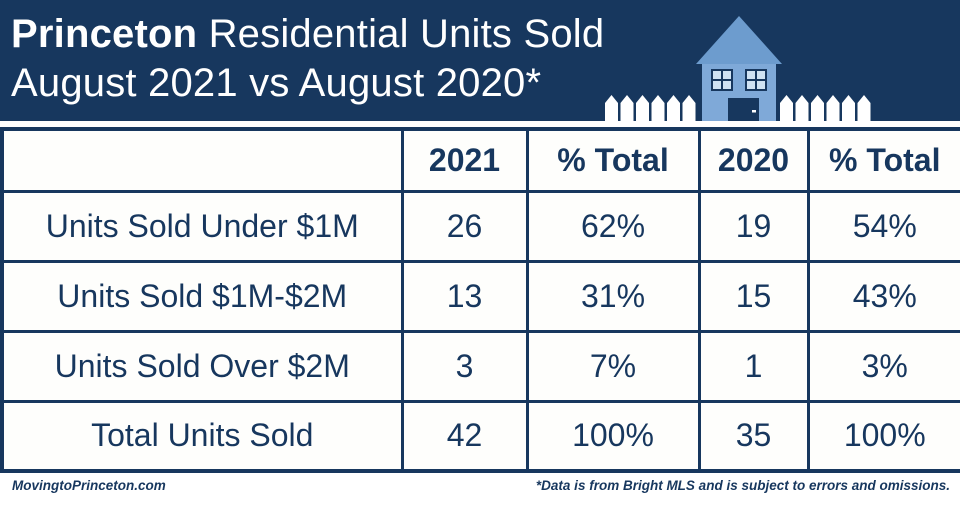  What do you see at coordinates (753, 226) in the screenshot?
I see `cell-units-2020: 19` at bounding box center [753, 226].